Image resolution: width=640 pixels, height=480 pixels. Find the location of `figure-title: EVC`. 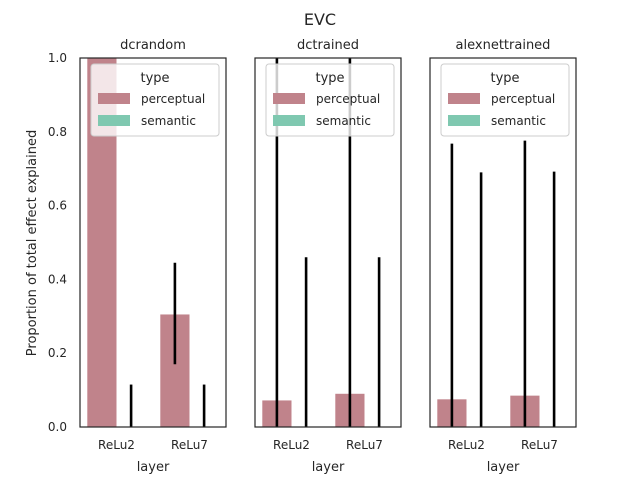

figure-title: EVC is located at coordinates (320, 19).